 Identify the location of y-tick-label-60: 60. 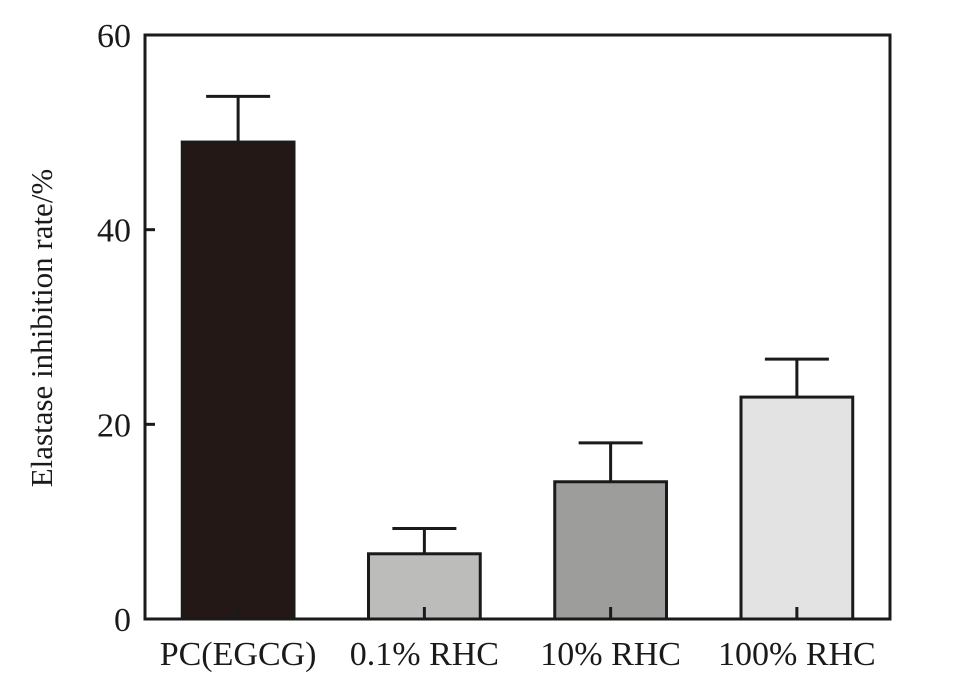
(114, 36).